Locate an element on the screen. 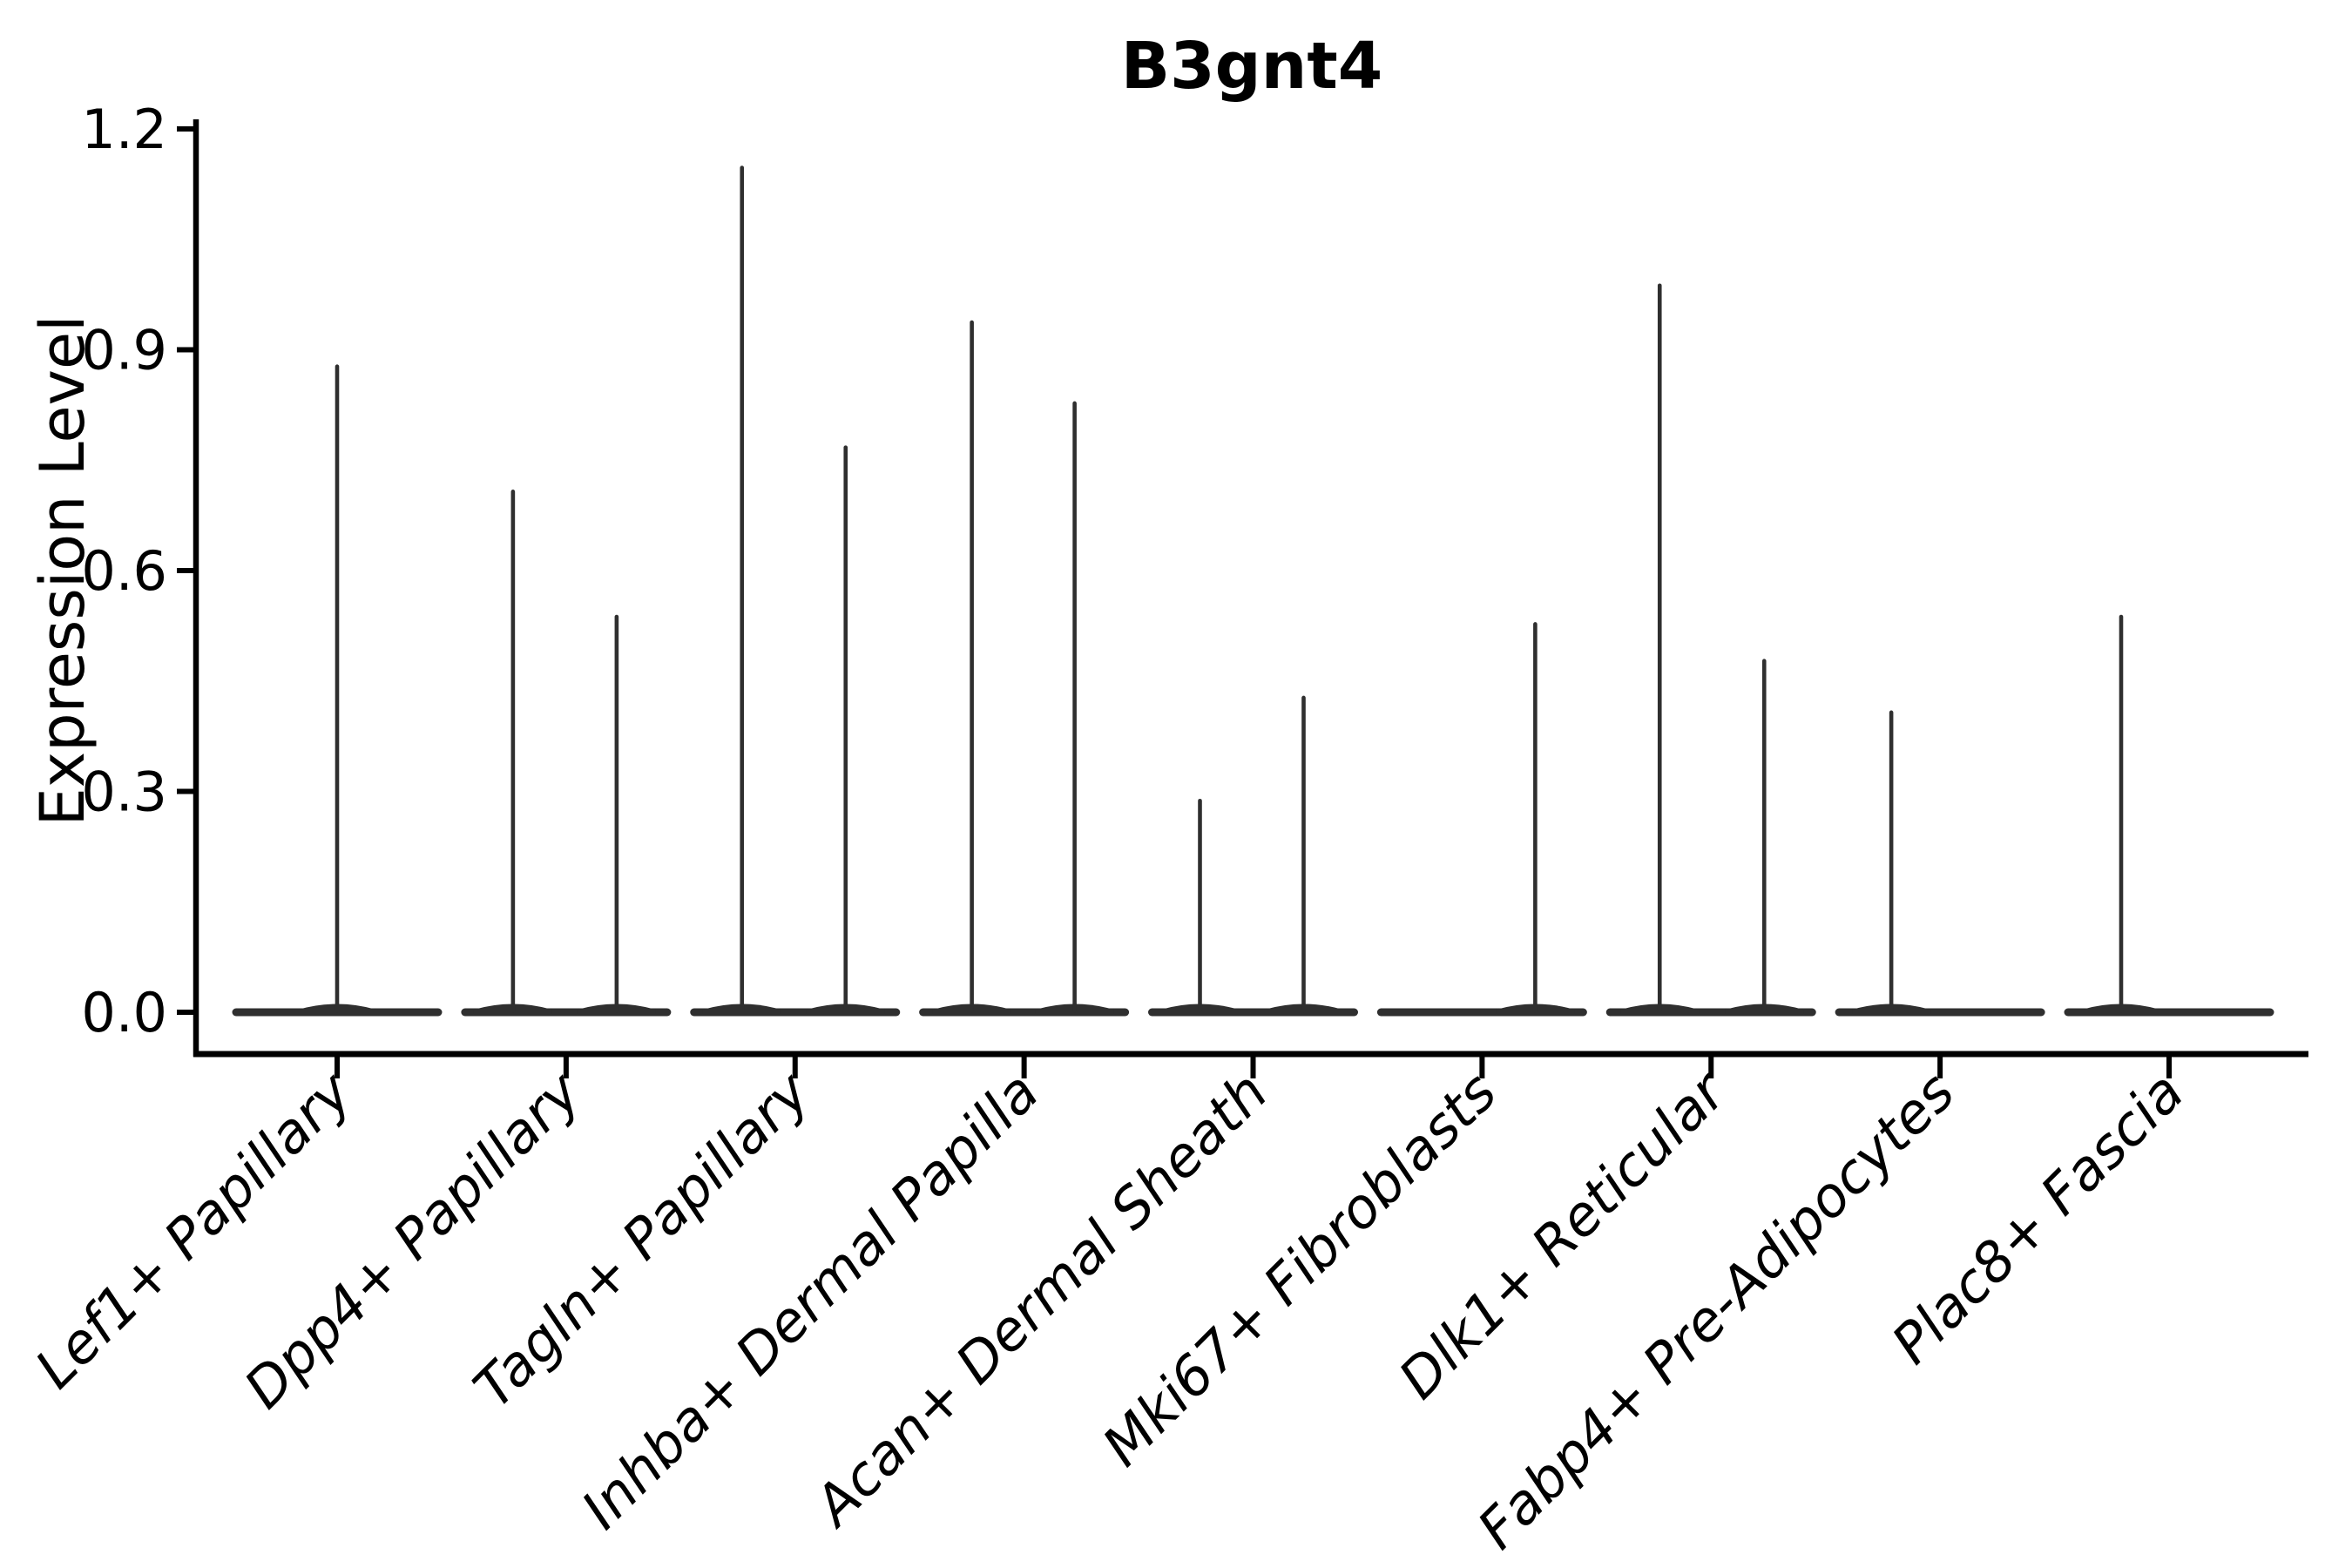  y-axis-label: Expression Level is located at coordinates (62, 570).